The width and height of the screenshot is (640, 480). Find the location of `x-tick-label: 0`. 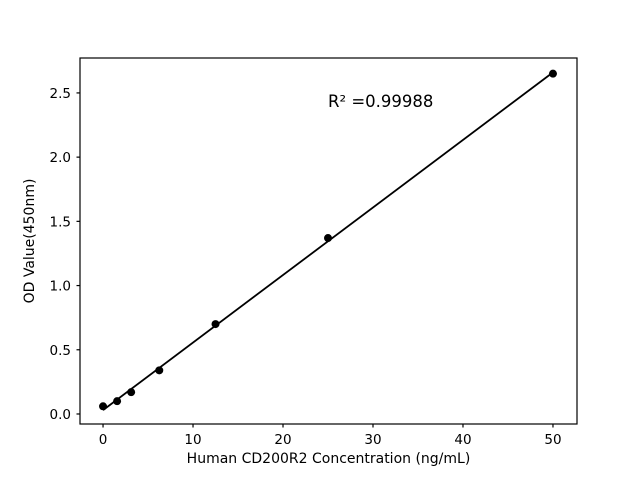

x-tick-label: 0 is located at coordinates (103, 440).